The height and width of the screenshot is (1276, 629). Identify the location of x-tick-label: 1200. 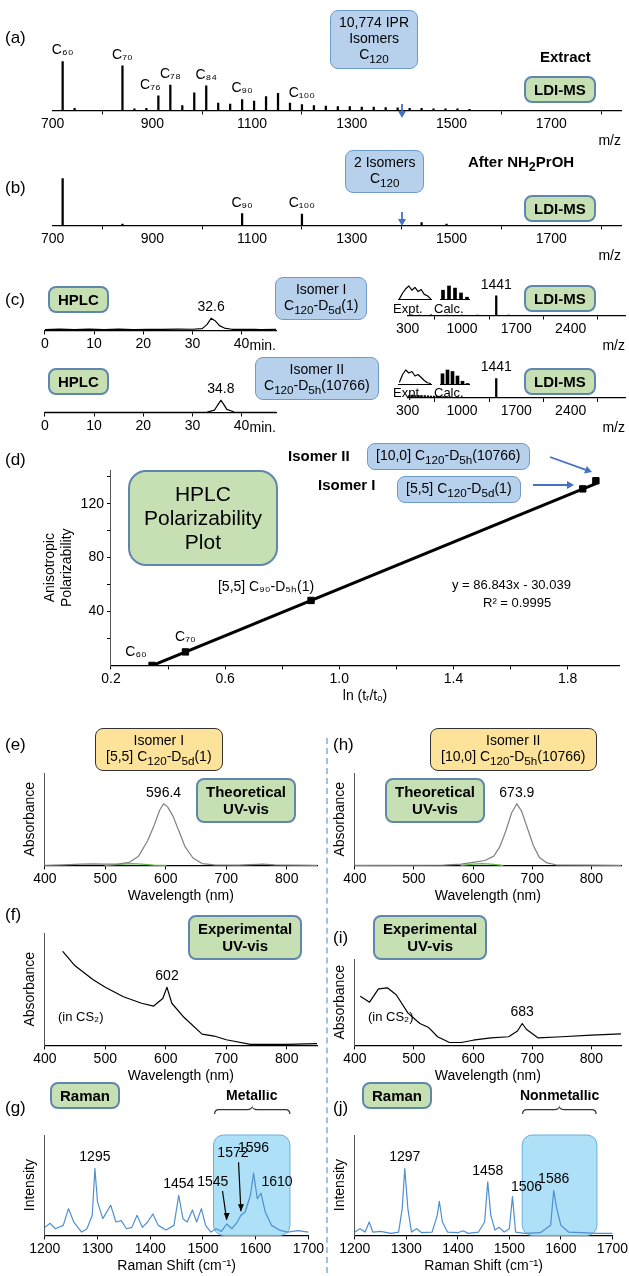
(355, 1247).